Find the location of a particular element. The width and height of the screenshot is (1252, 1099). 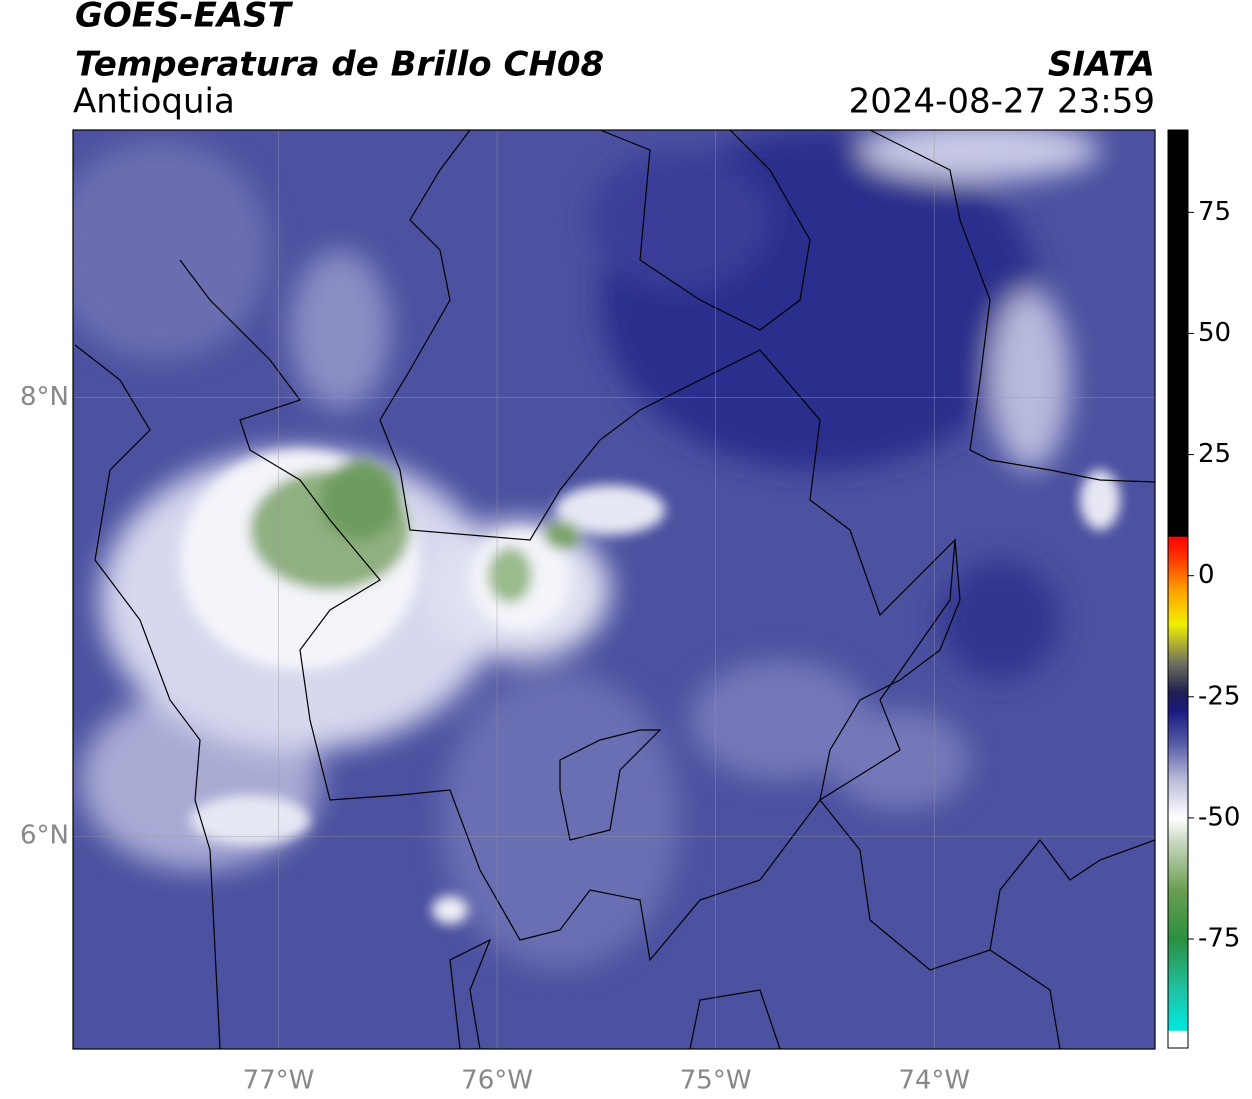

x-tick-label: 74°W is located at coordinates (934, 1081).